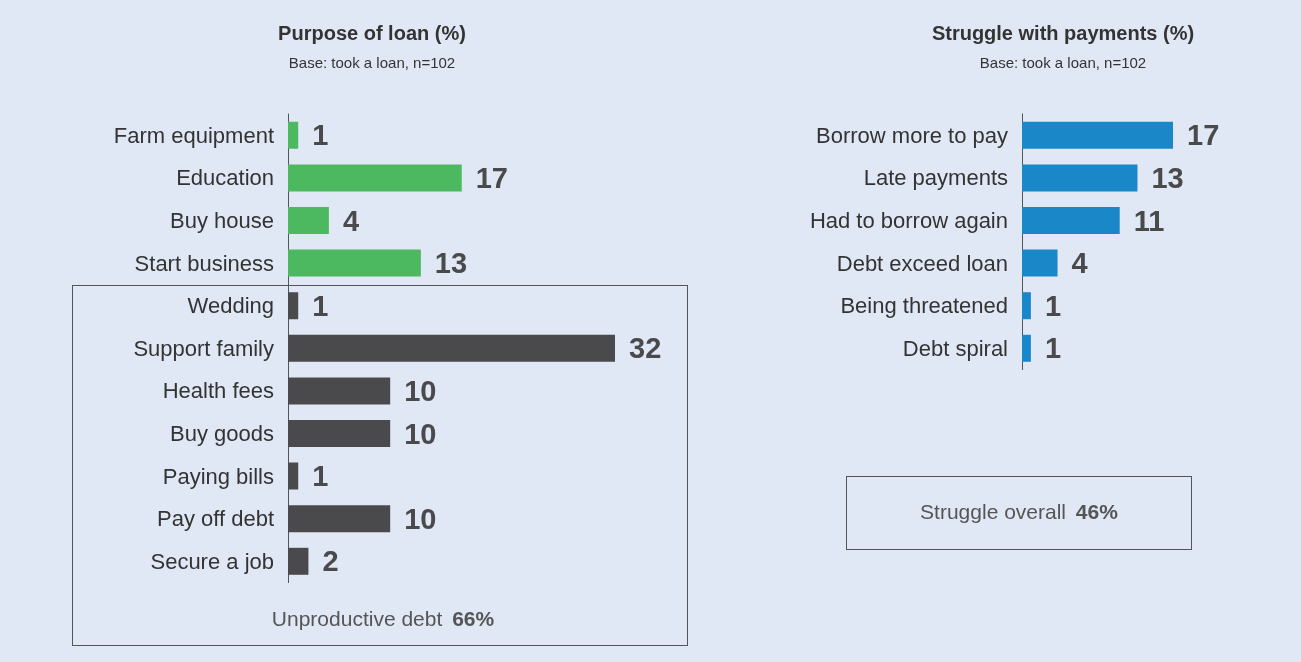 Image resolution: width=1301 pixels, height=662 pixels. Describe the element at coordinates (222, 433) in the screenshot. I see `y-tick-label: Buy goods` at that location.